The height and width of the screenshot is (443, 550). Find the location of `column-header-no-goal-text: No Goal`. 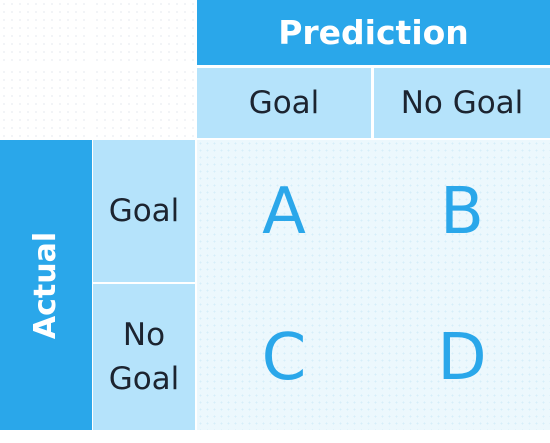

column-header-no-goal-text: No Goal is located at coordinates (462, 103).